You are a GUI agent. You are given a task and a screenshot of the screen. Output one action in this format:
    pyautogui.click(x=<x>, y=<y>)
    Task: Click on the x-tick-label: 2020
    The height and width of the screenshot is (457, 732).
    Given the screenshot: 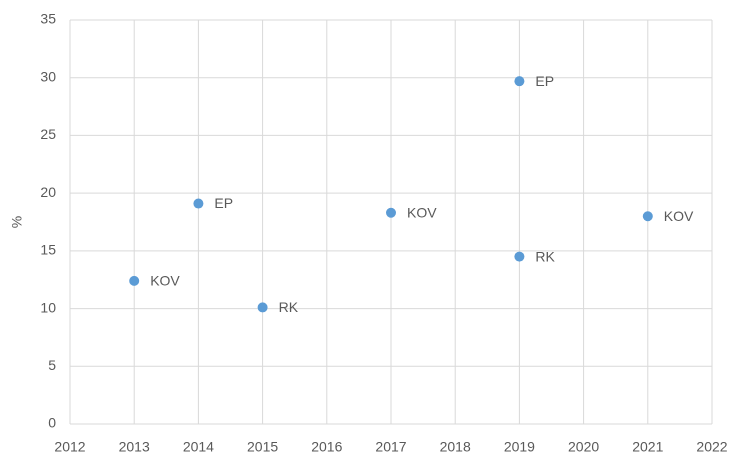 What is the action you would take?
    pyautogui.click(x=583, y=447)
    